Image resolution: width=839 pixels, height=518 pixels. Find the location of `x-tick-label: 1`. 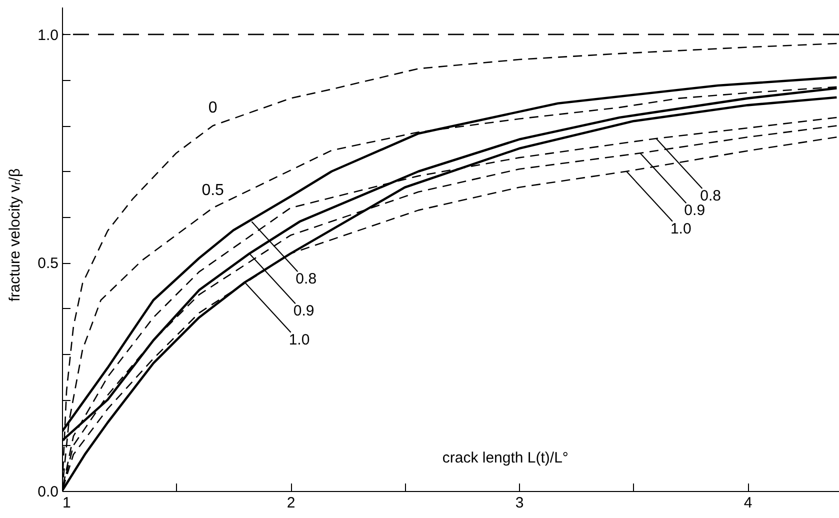

x-tick-label: 1 is located at coordinates (66, 503).